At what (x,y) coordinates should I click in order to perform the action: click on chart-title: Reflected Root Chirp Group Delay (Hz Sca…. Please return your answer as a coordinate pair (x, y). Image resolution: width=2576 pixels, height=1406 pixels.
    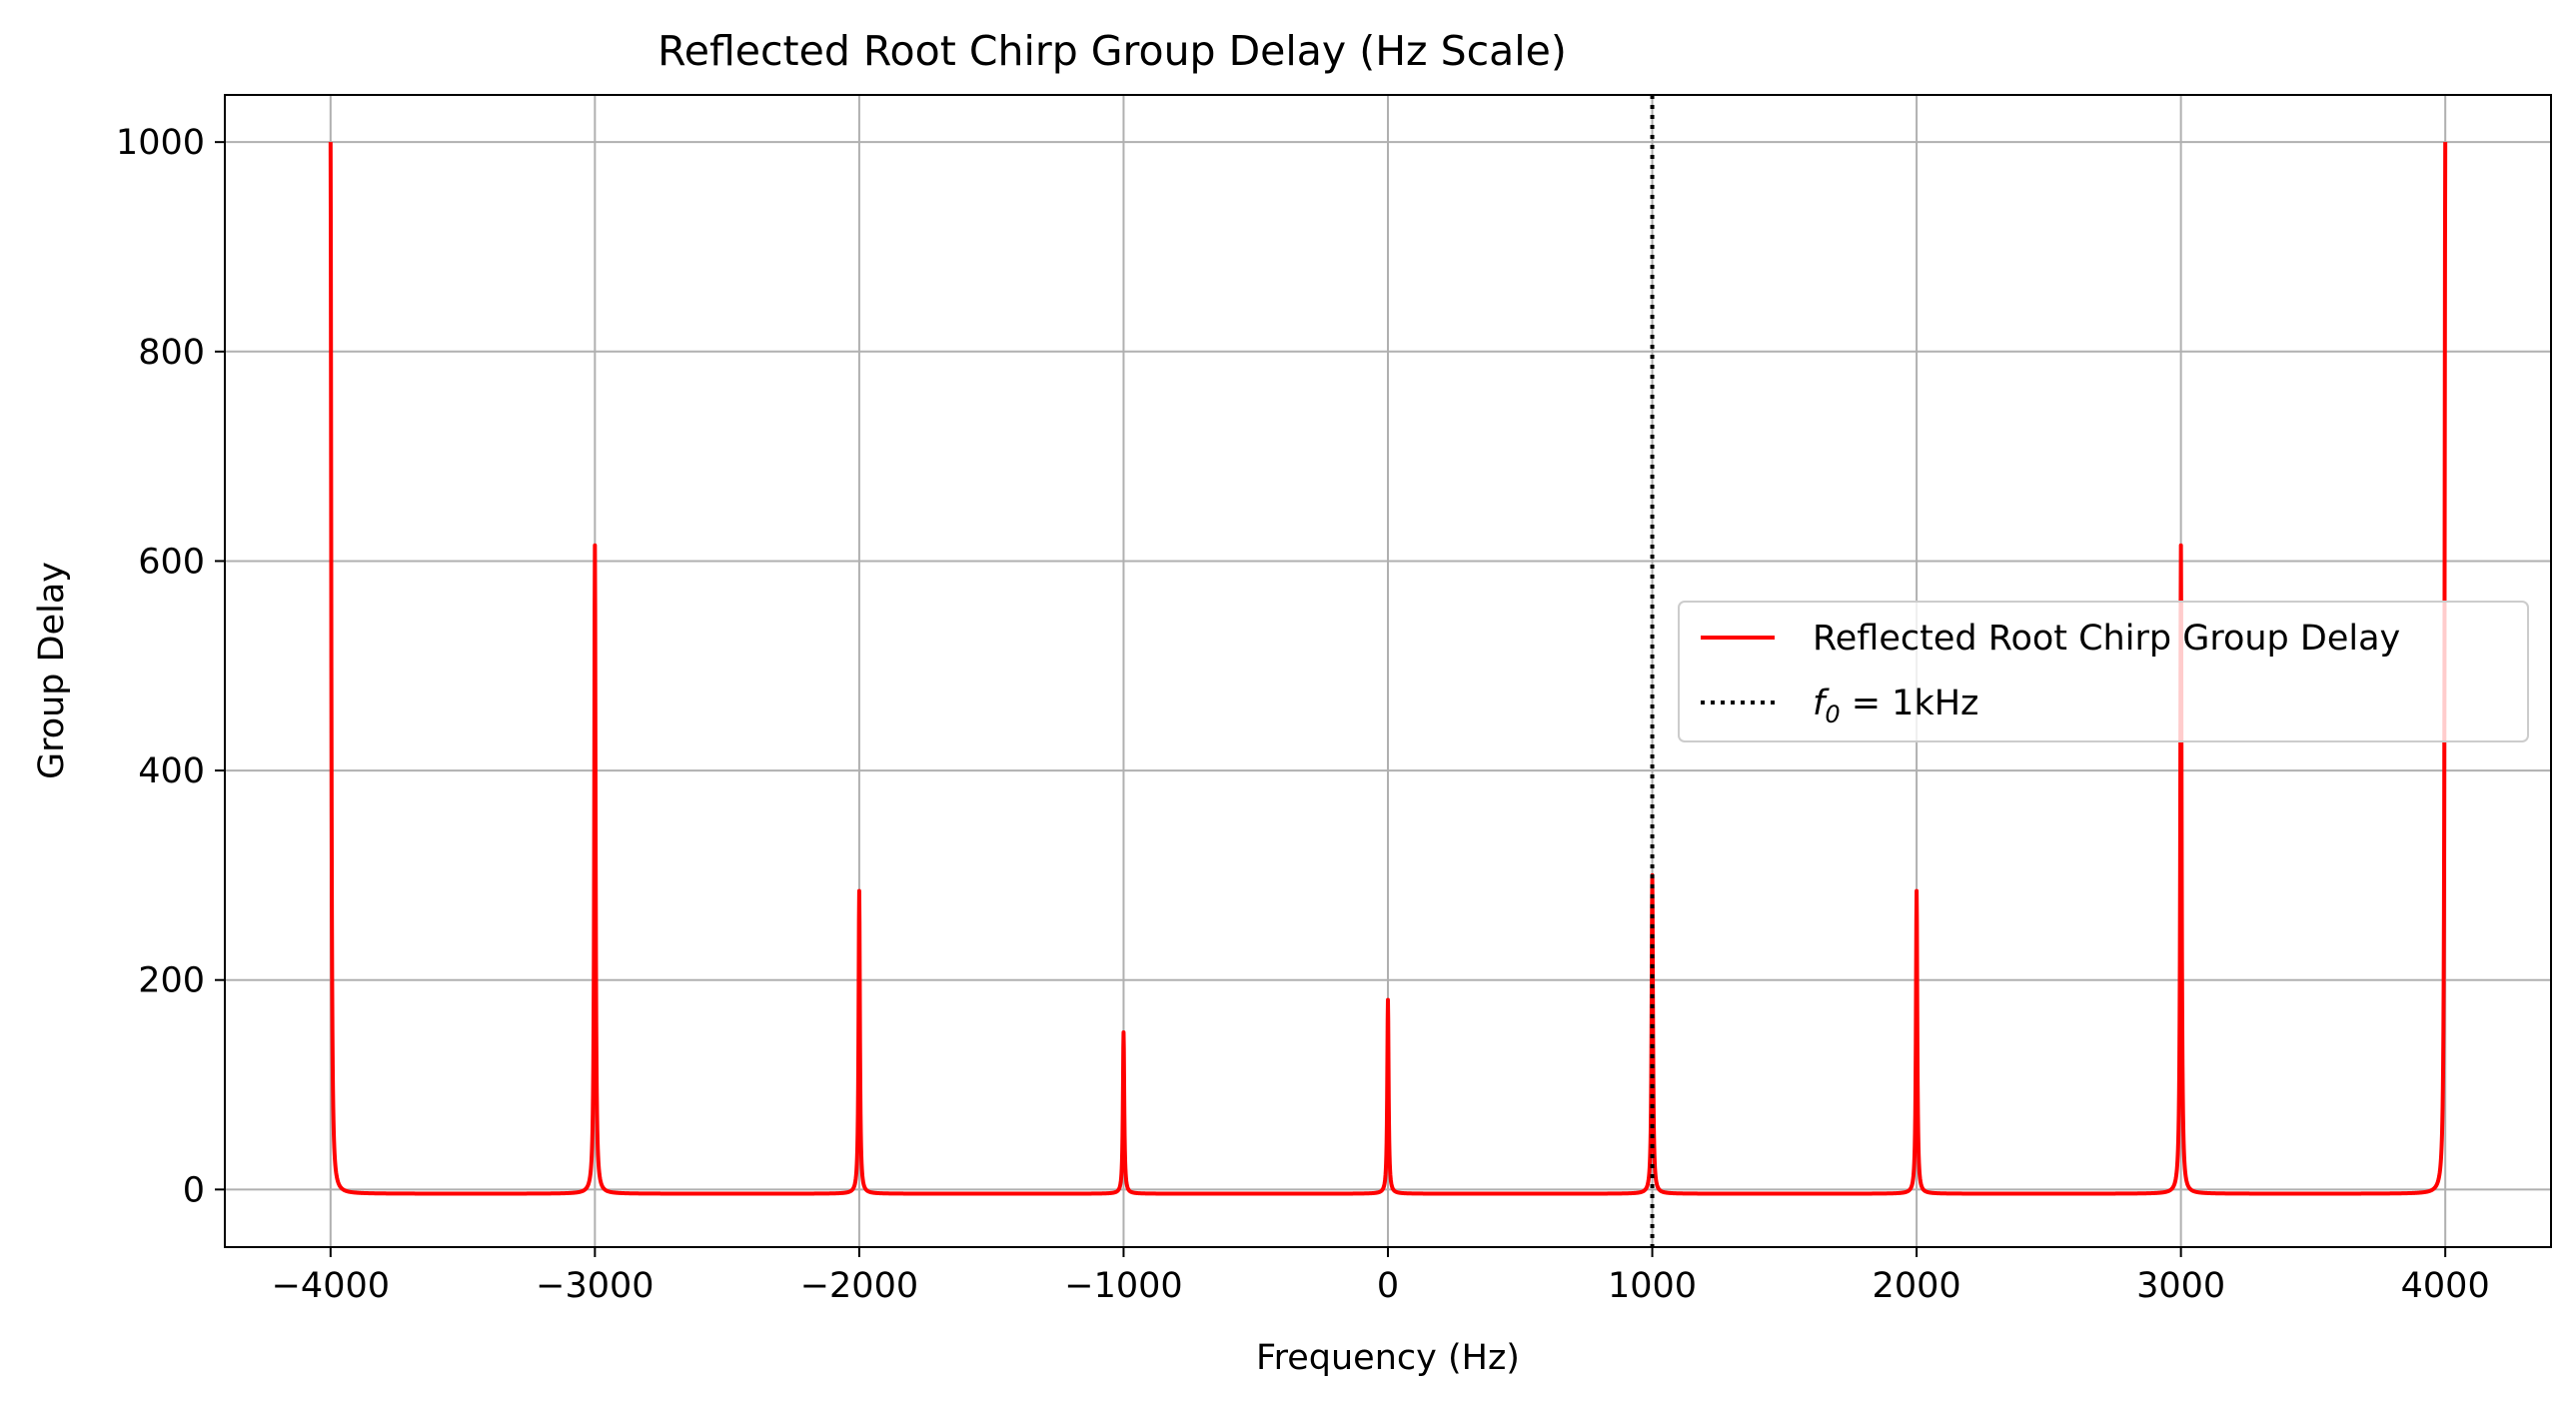
    Looking at the image, I should click on (1112, 51).